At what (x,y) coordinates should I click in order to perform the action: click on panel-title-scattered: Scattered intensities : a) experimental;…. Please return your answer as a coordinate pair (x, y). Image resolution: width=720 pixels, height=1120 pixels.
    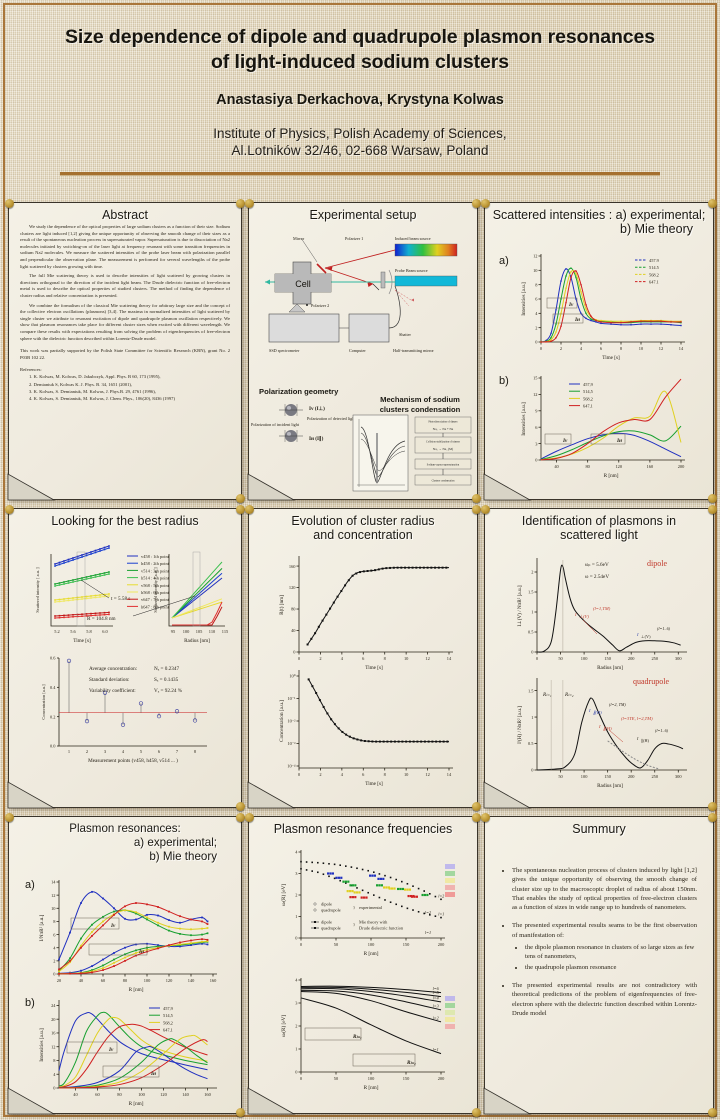
    Looking at the image, I should click on (599, 220).